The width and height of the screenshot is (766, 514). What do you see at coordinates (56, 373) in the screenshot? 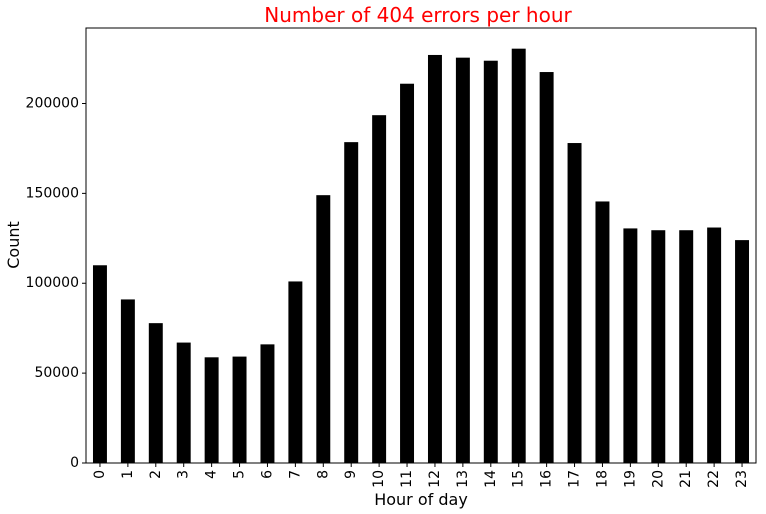
I see `y-tick-label-50000: 50000` at bounding box center [56, 373].